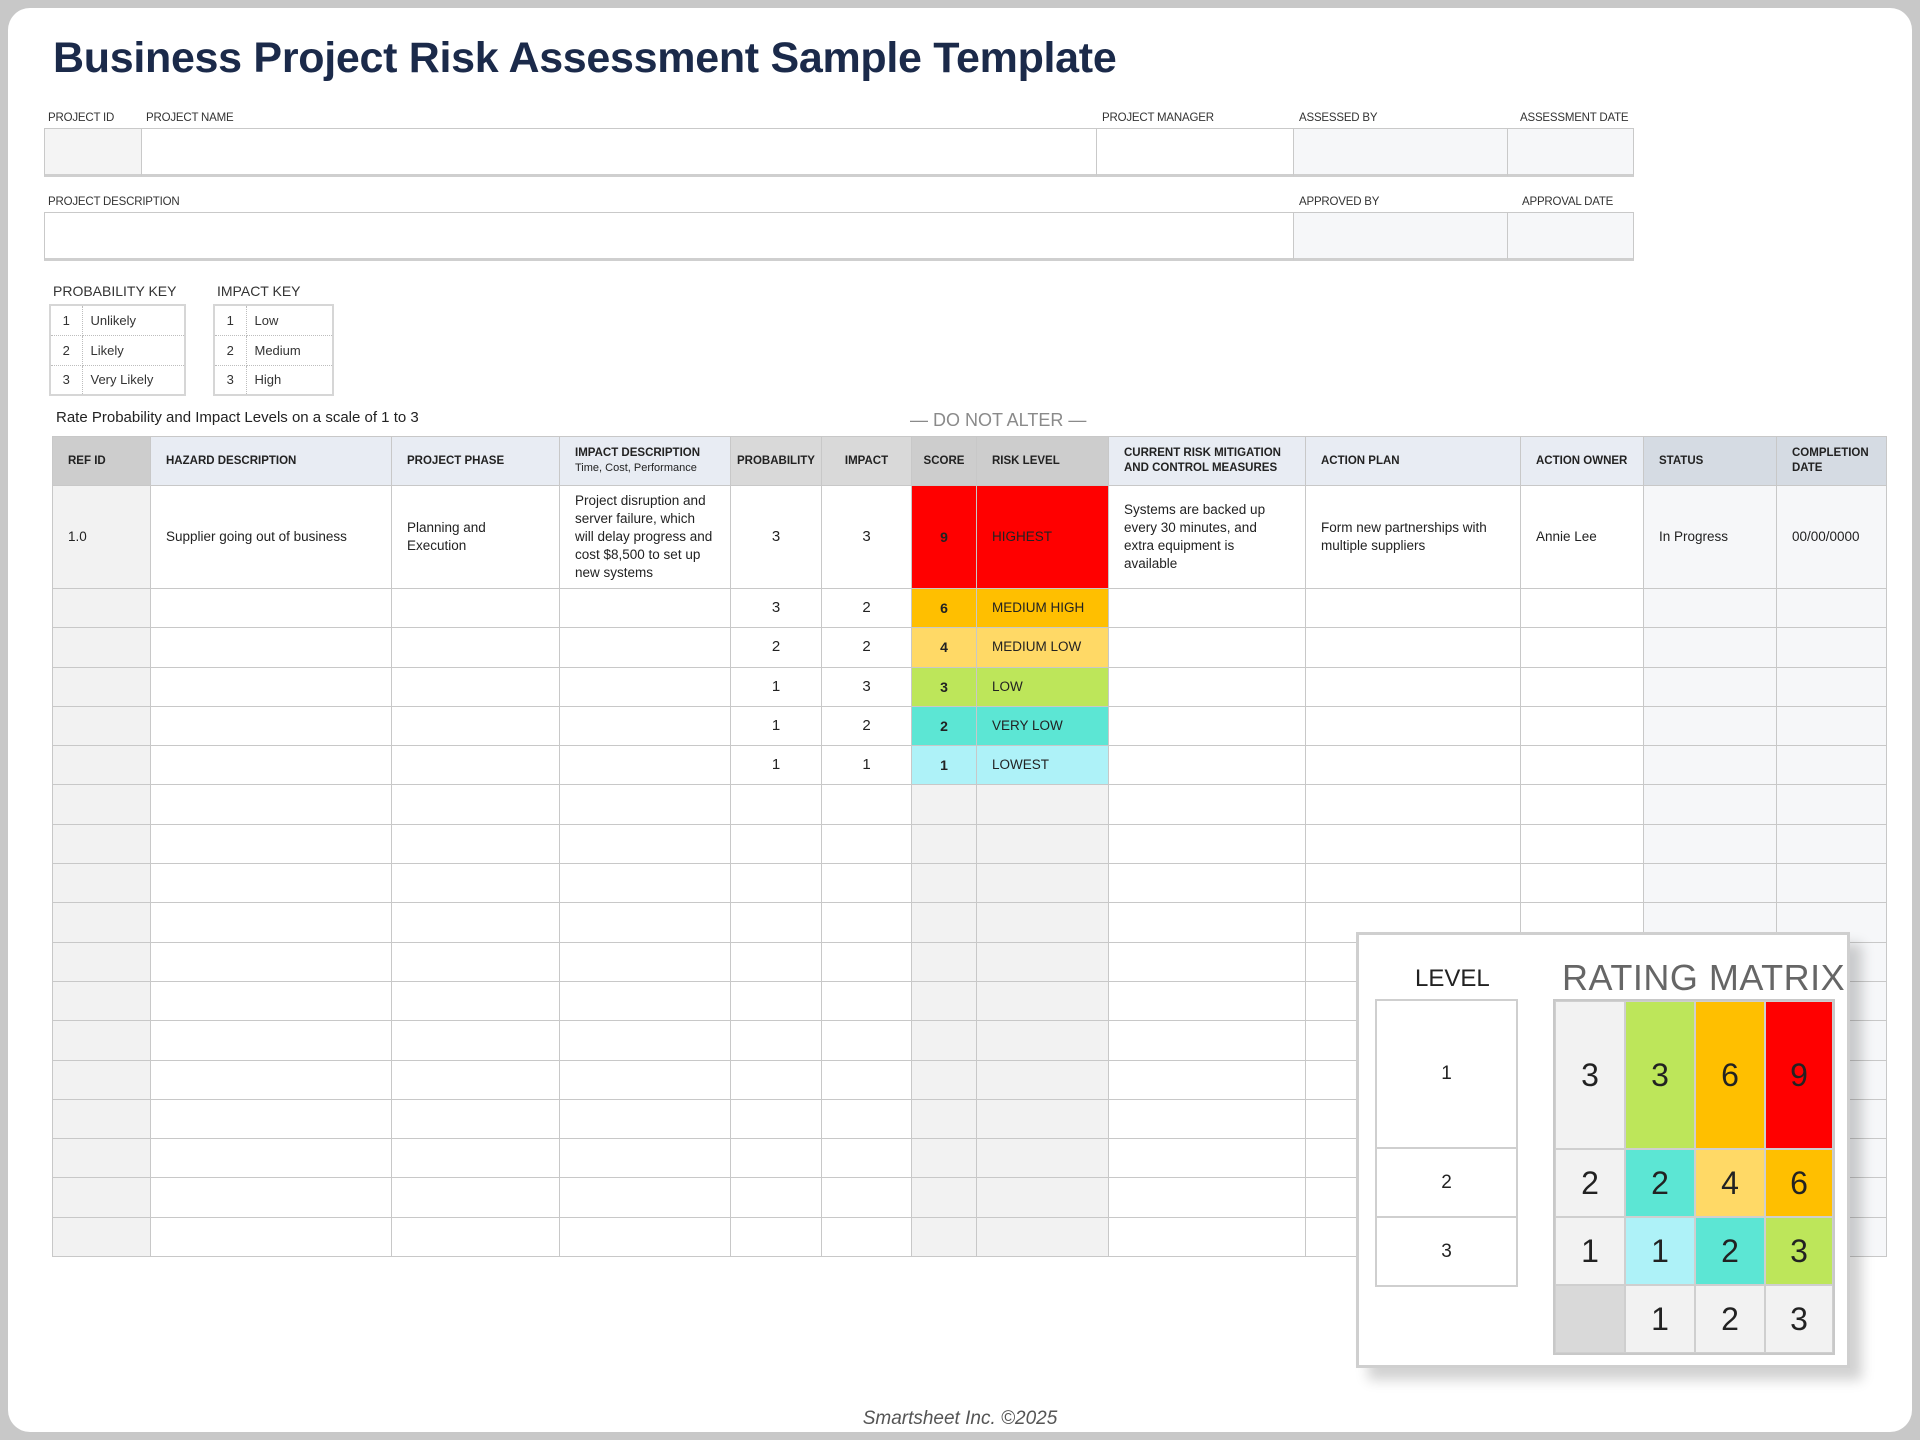 The height and width of the screenshot is (1440, 1920). What do you see at coordinates (944, 765) in the screenshot?
I see `score-cell: 1` at bounding box center [944, 765].